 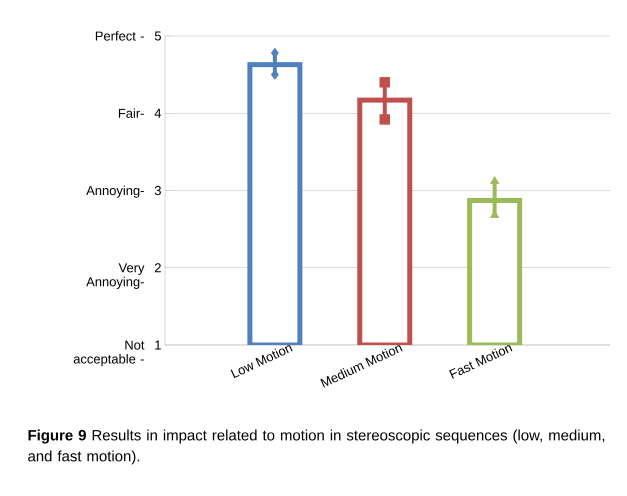 I want to click on text: Fair-, so click(x=131, y=113).